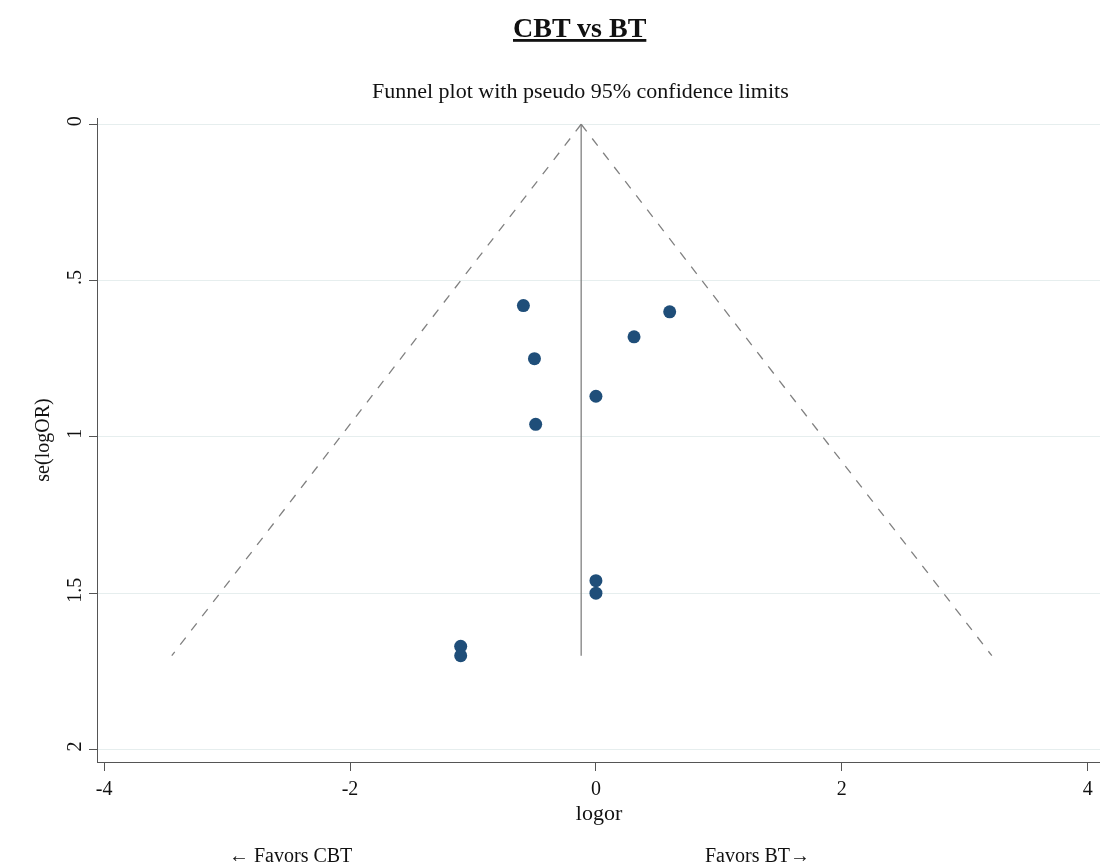 Image resolution: width=1103 pixels, height=867 pixels. I want to click on y-tick-label: 2, so click(74, 746).